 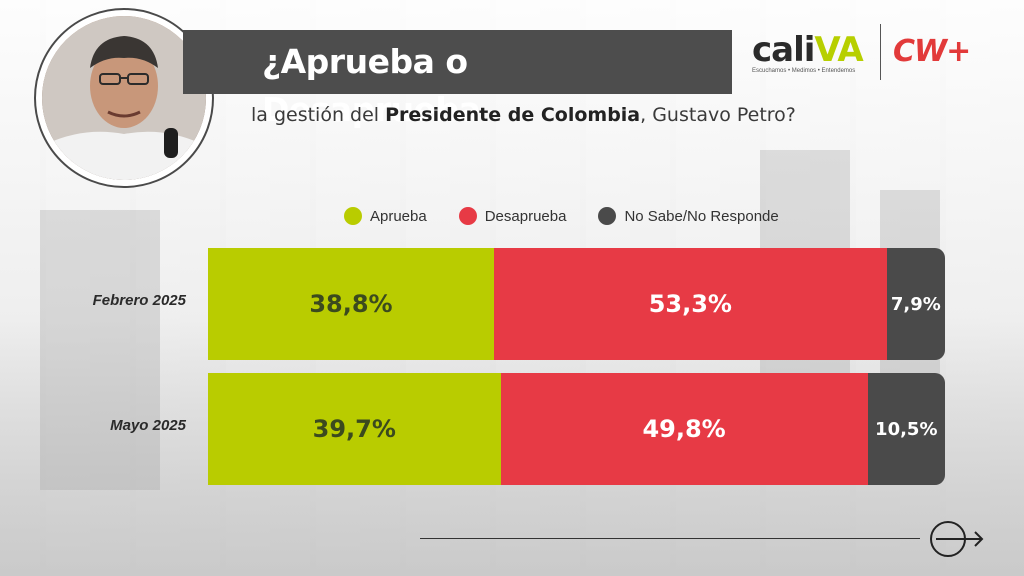 What do you see at coordinates (783, 50) in the screenshot?
I see `caliva-word-a: cali` at bounding box center [783, 50].